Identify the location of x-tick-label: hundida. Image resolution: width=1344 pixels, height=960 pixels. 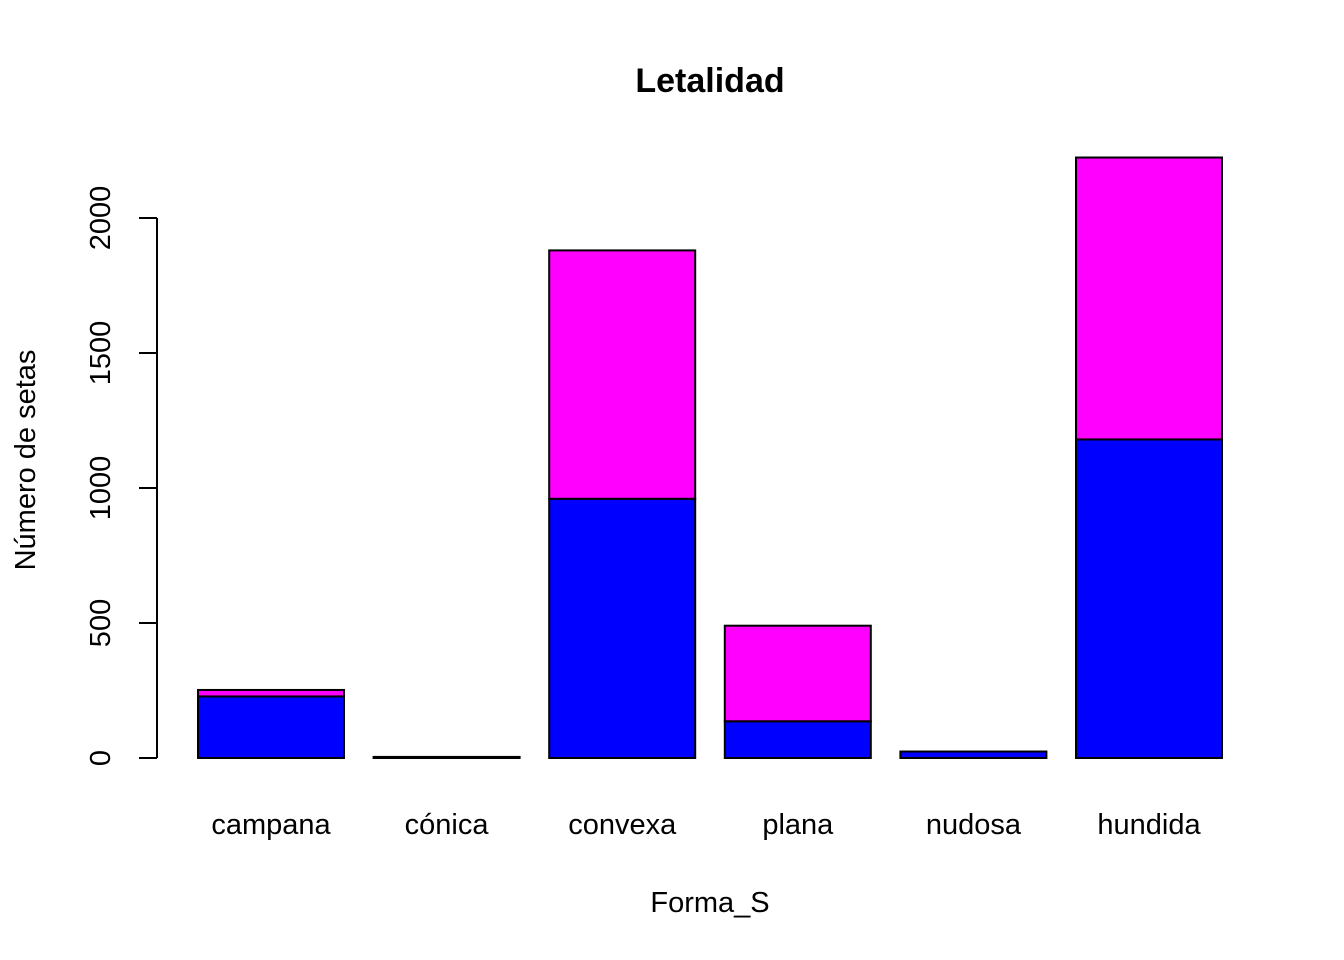
(1149, 825).